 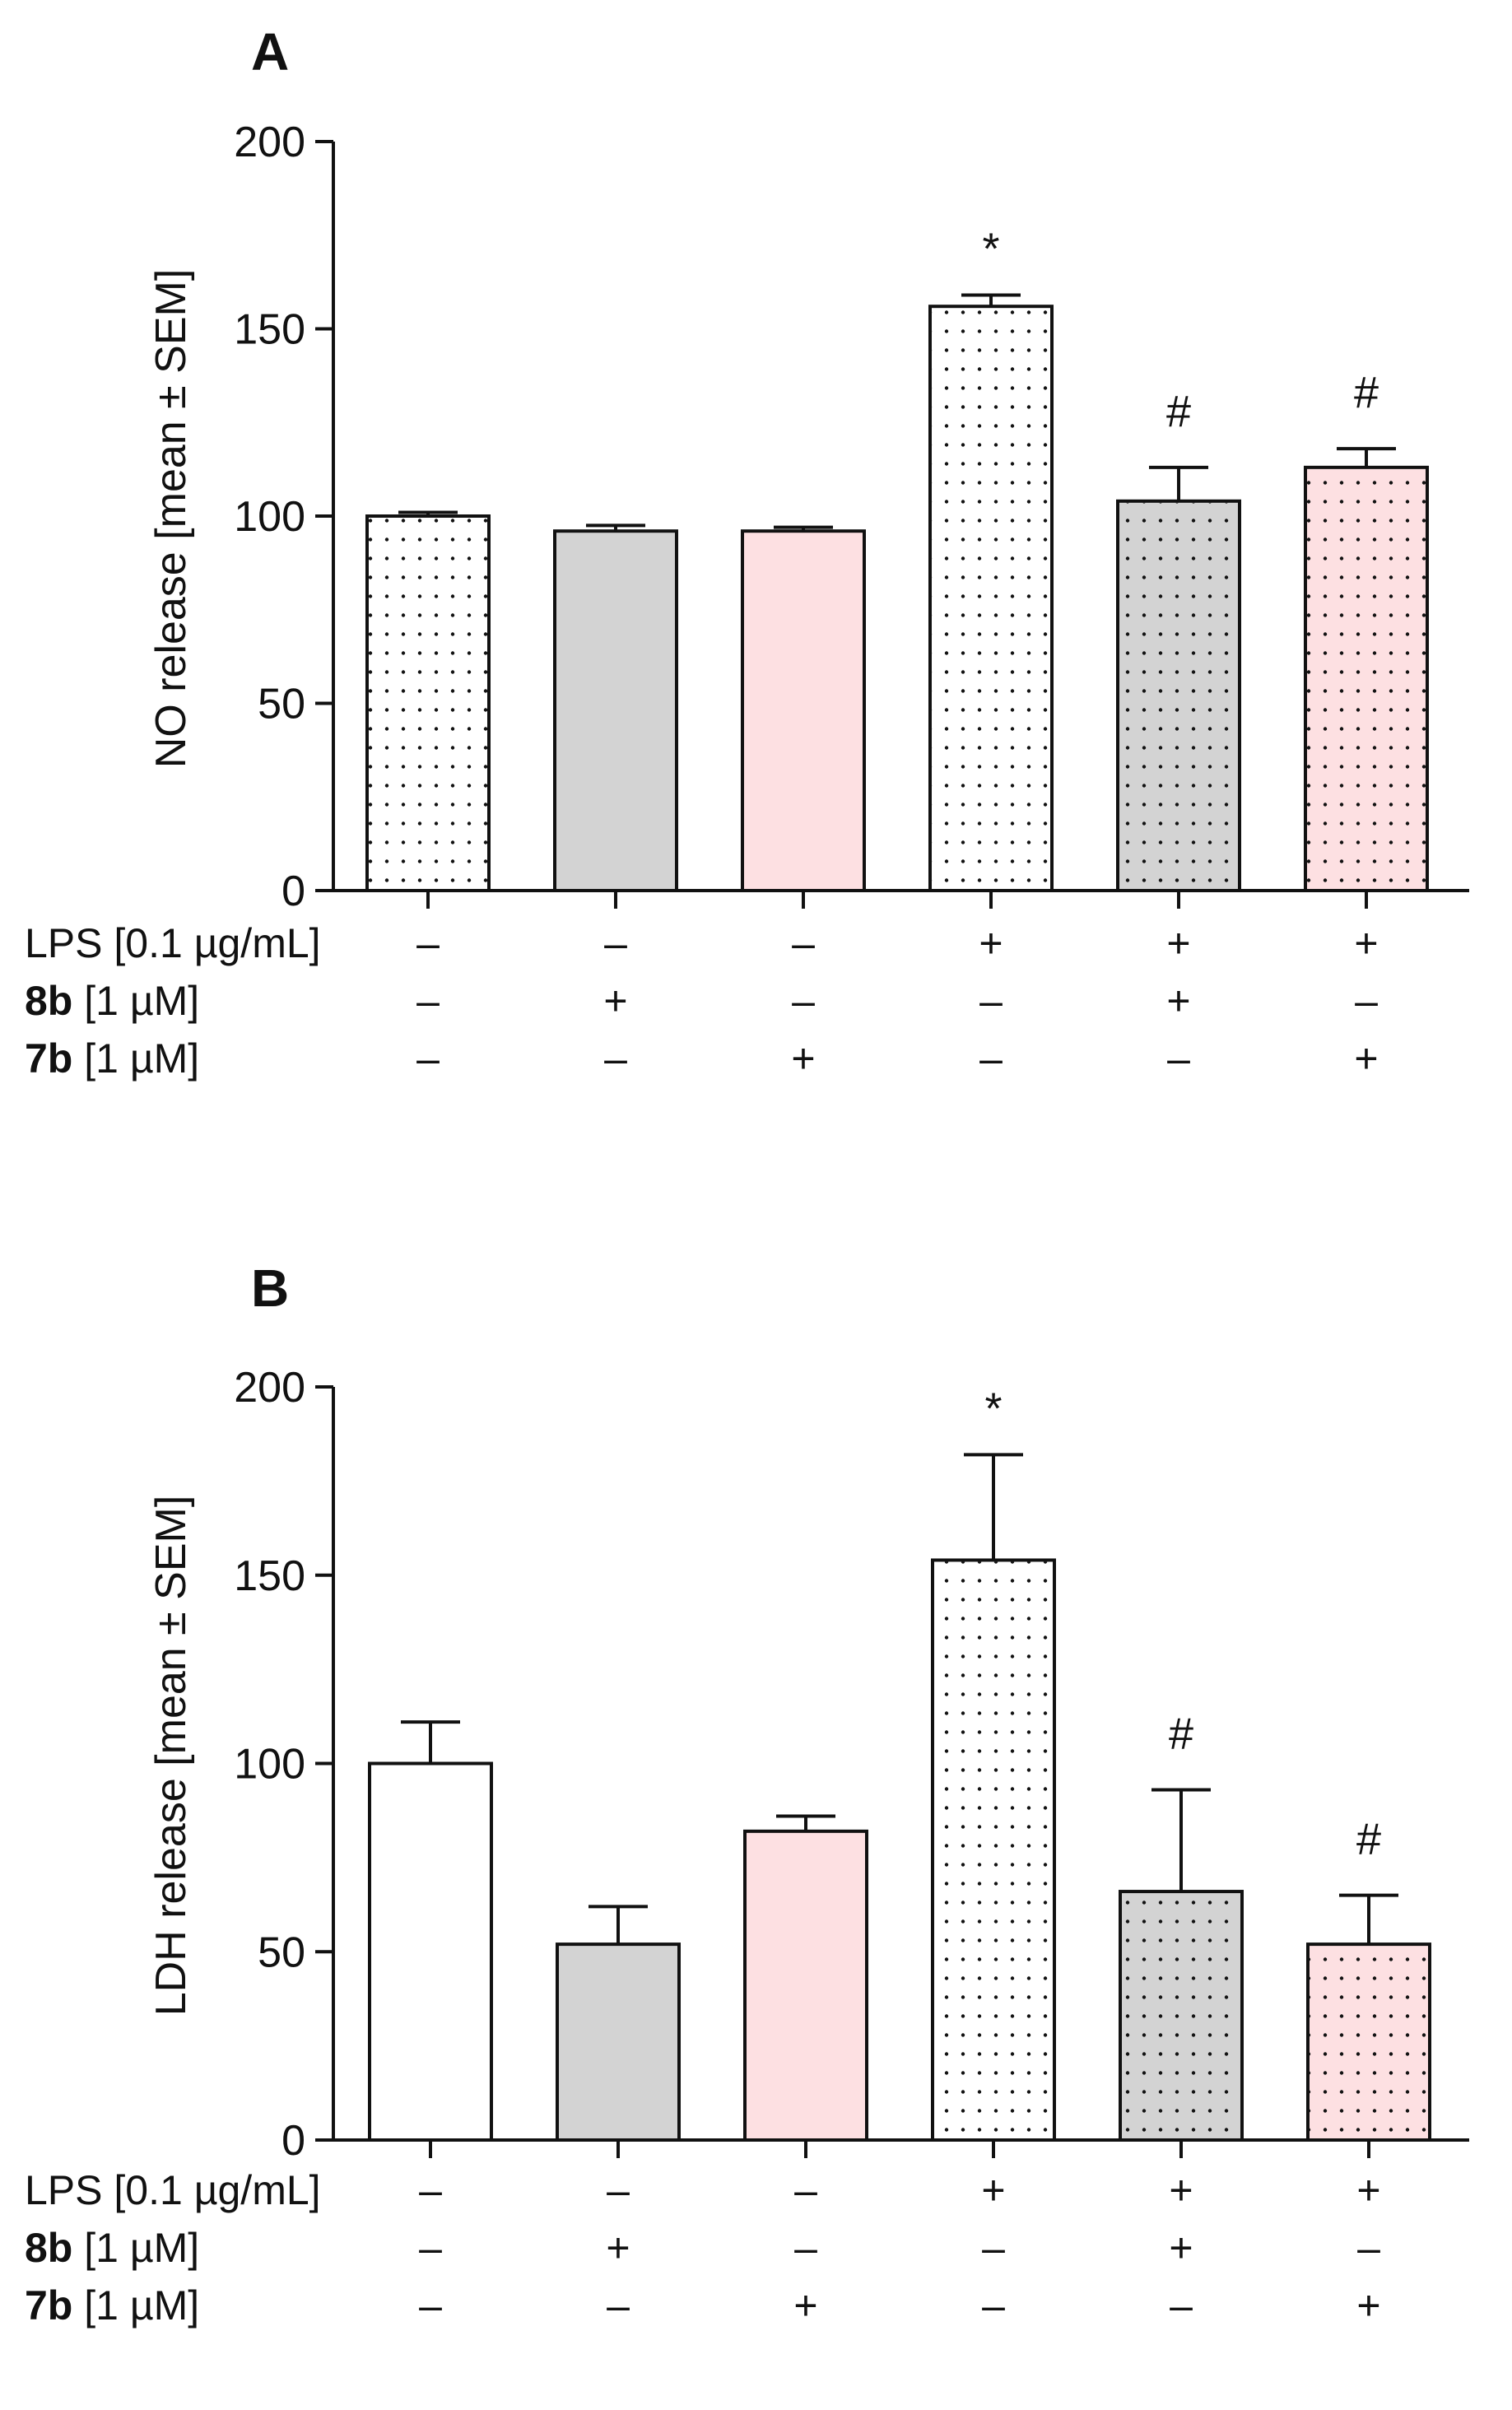 I want to click on panel-a-y-tick-label: 0, so click(x=293, y=891).